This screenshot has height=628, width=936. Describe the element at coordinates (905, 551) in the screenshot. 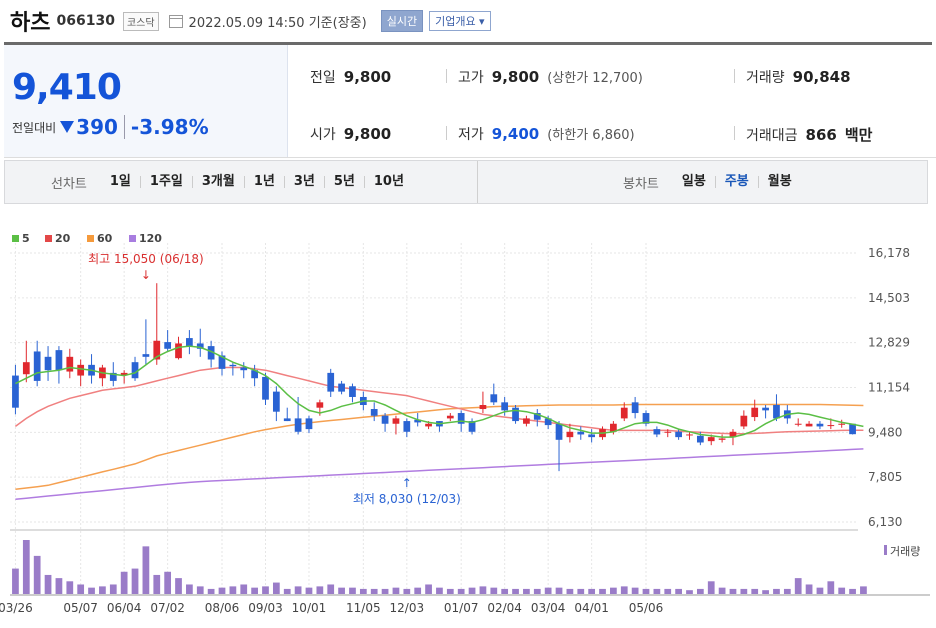

I see `volume-legend-label: 거래량` at that location.